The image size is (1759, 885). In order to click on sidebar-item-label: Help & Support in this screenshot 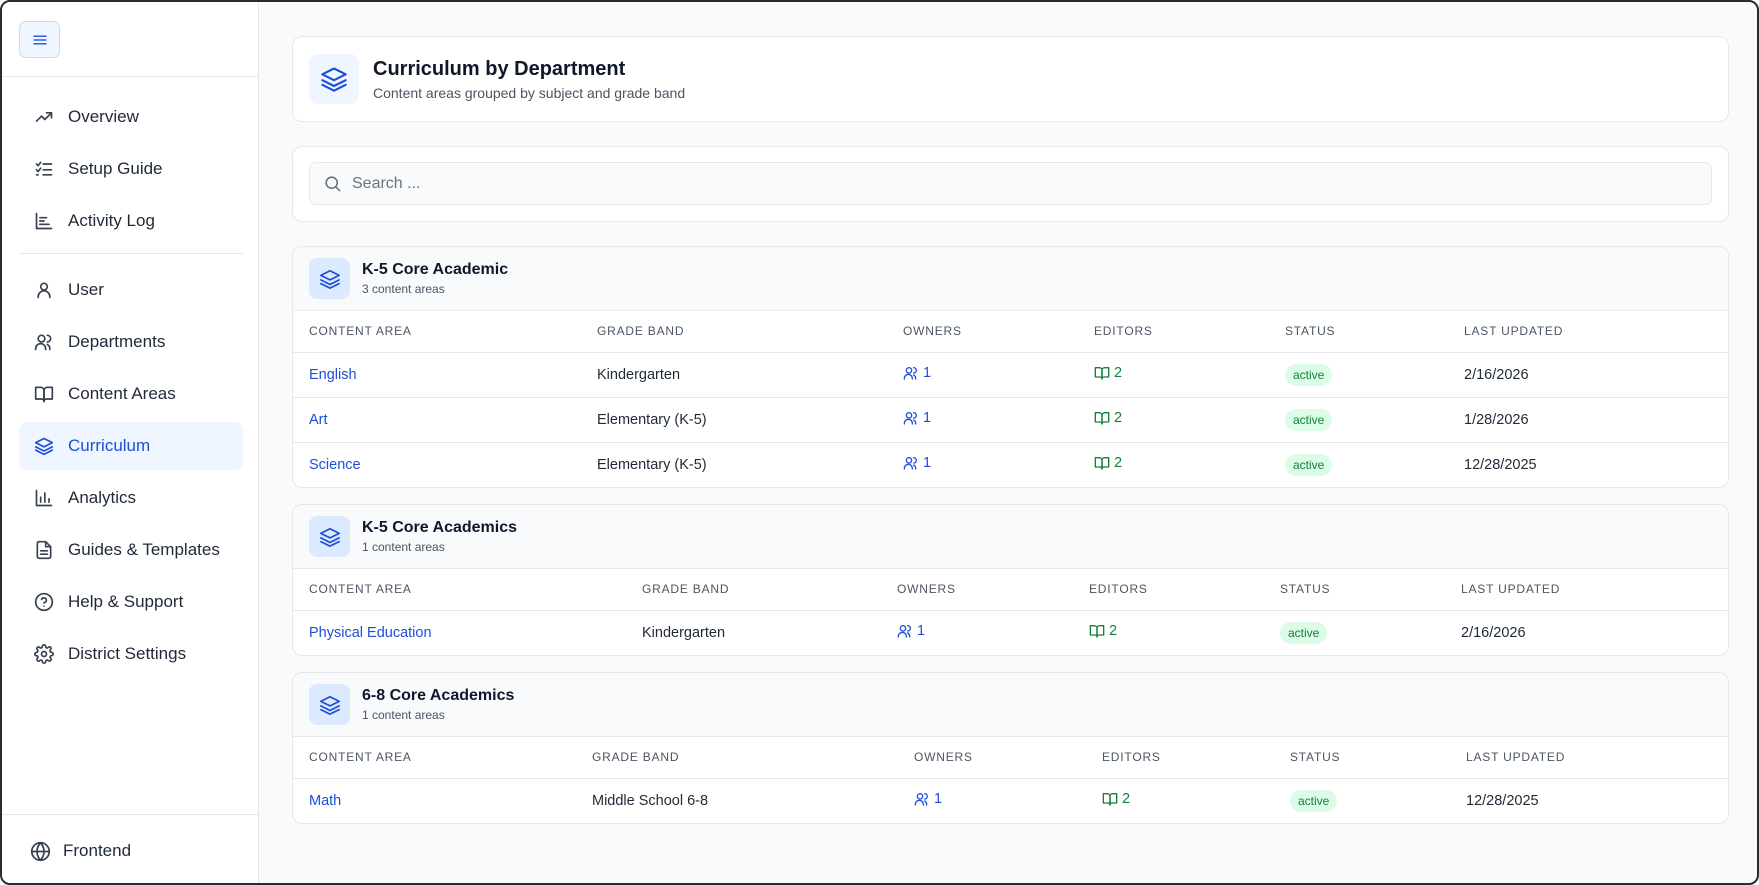, I will do `click(126, 601)`.